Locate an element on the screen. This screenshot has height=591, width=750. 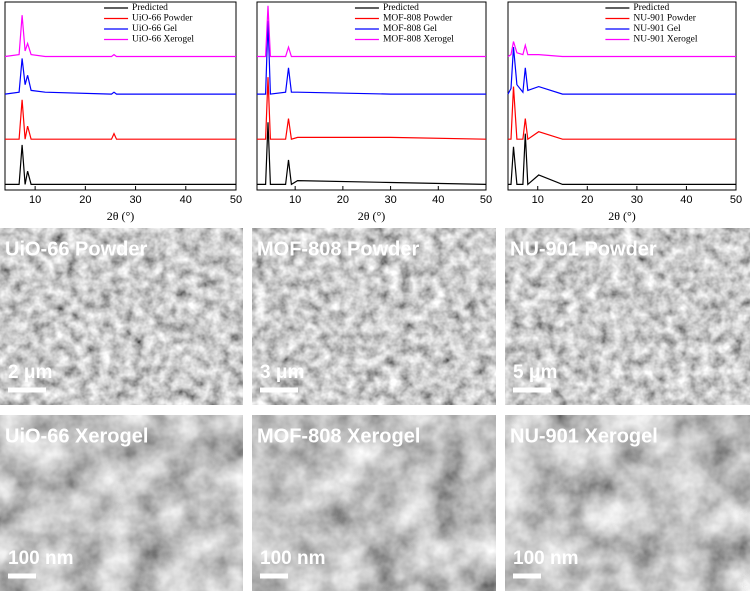
sem-label: MOF-808 Powder is located at coordinates (338, 249).